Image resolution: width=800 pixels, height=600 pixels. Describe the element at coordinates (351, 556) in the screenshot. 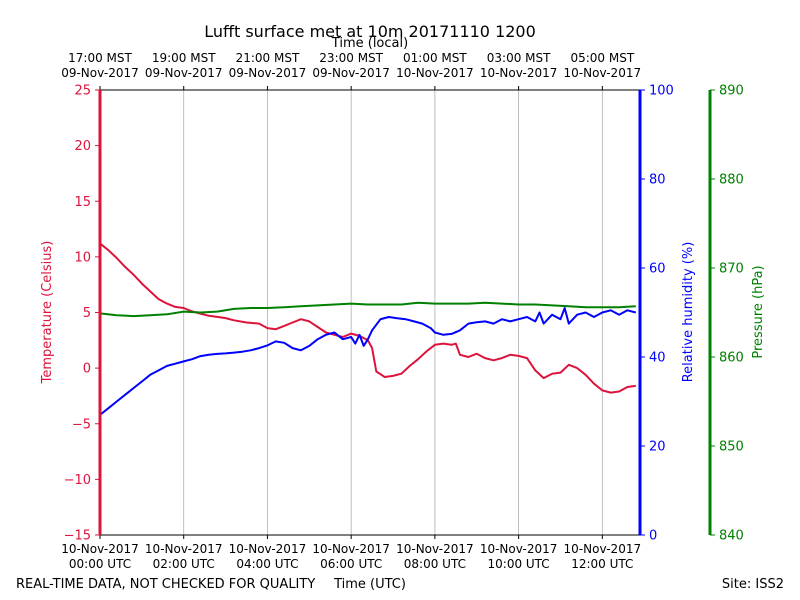

I see `x-tick-label-utc: 10-Nov-2017 06:00 UTC` at that location.